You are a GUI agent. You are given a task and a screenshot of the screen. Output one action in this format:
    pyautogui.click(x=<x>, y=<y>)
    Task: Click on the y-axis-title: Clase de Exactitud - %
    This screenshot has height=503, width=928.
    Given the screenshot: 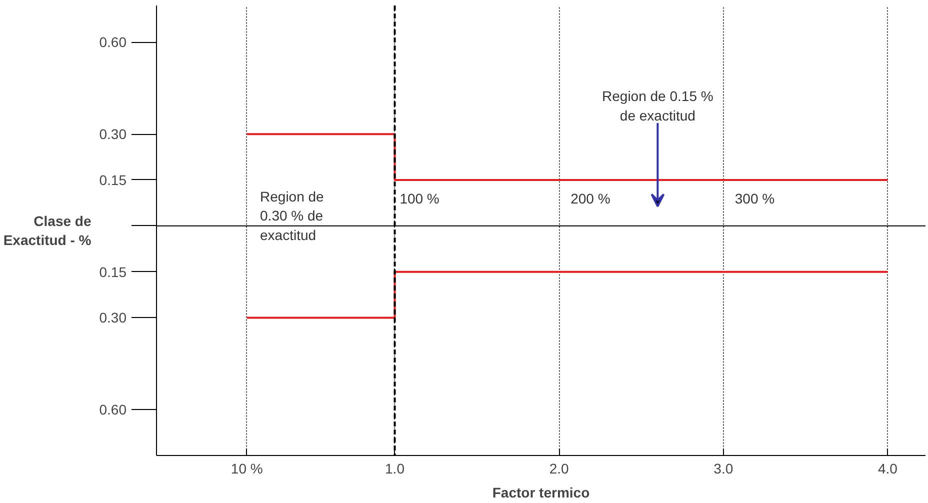 What is the action you would take?
    pyautogui.click(x=47, y=230)
    